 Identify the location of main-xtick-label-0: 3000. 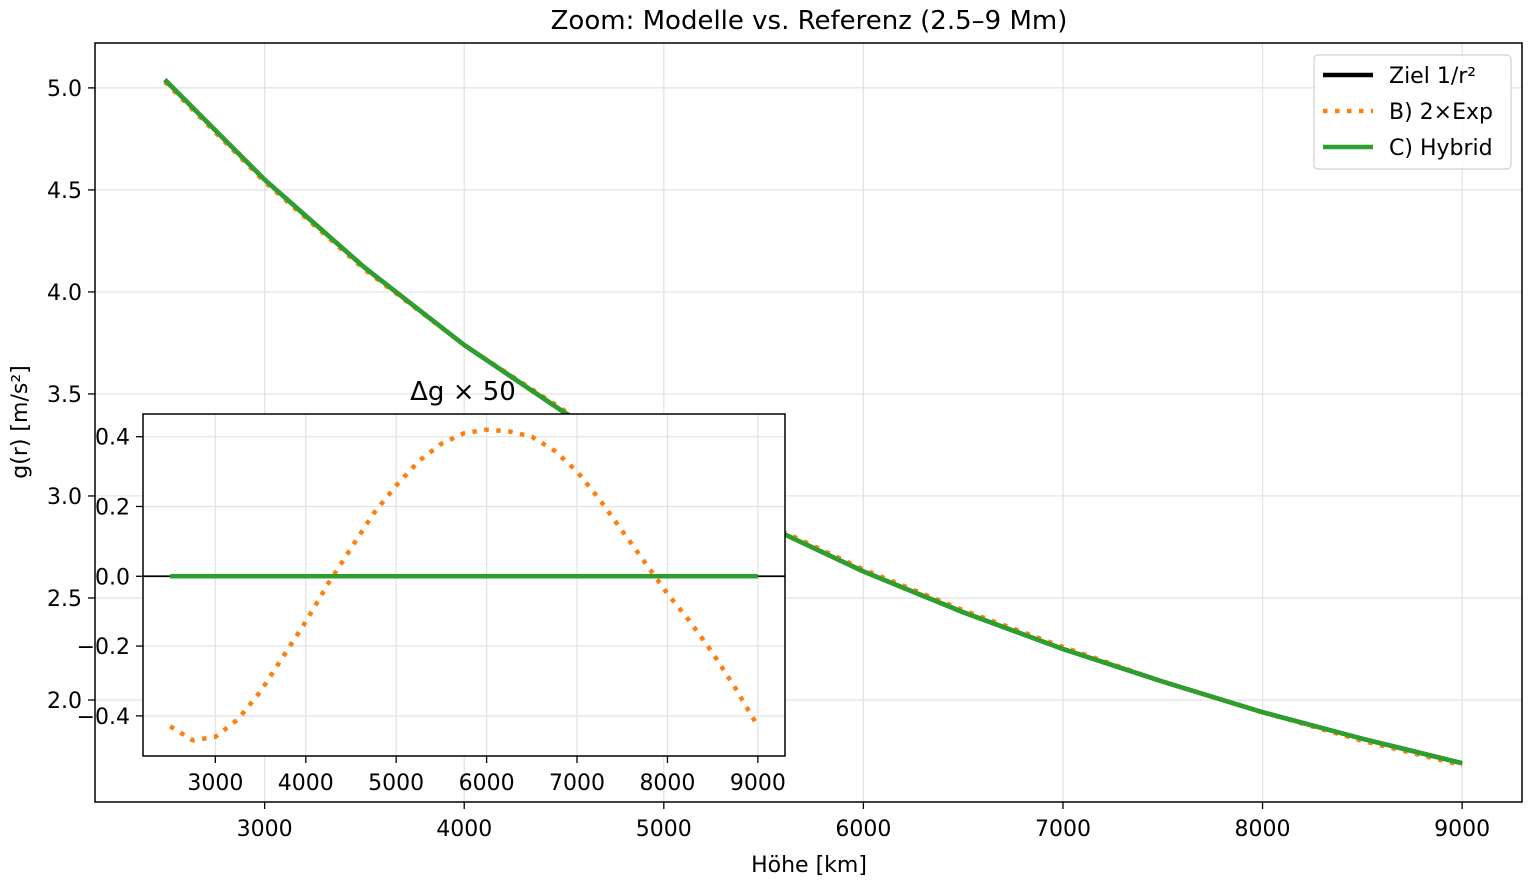
(265, 829).